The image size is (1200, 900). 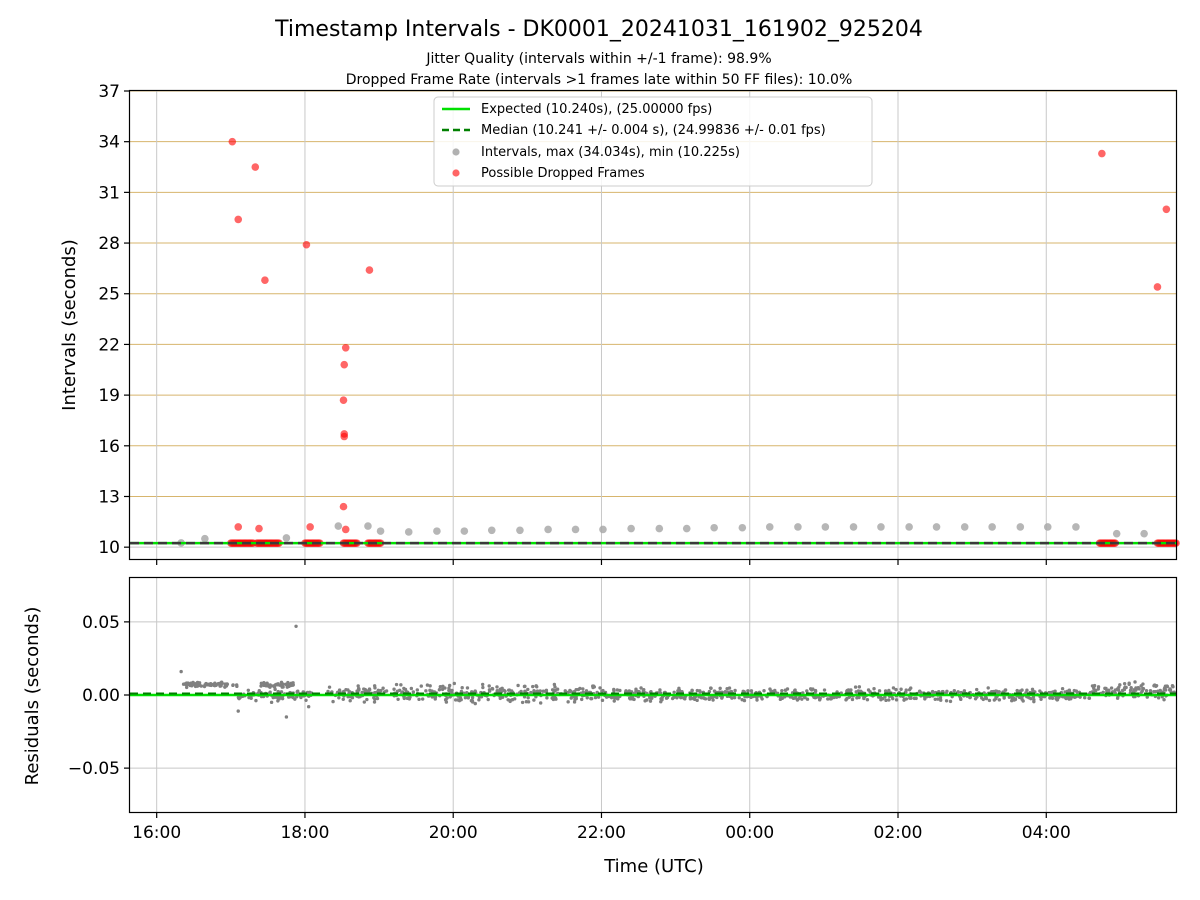 What do you see at coordinates (109, 497) in the screenshot?
I see `intervals-y-tick-label: 13` at bounding box center [109, 497].